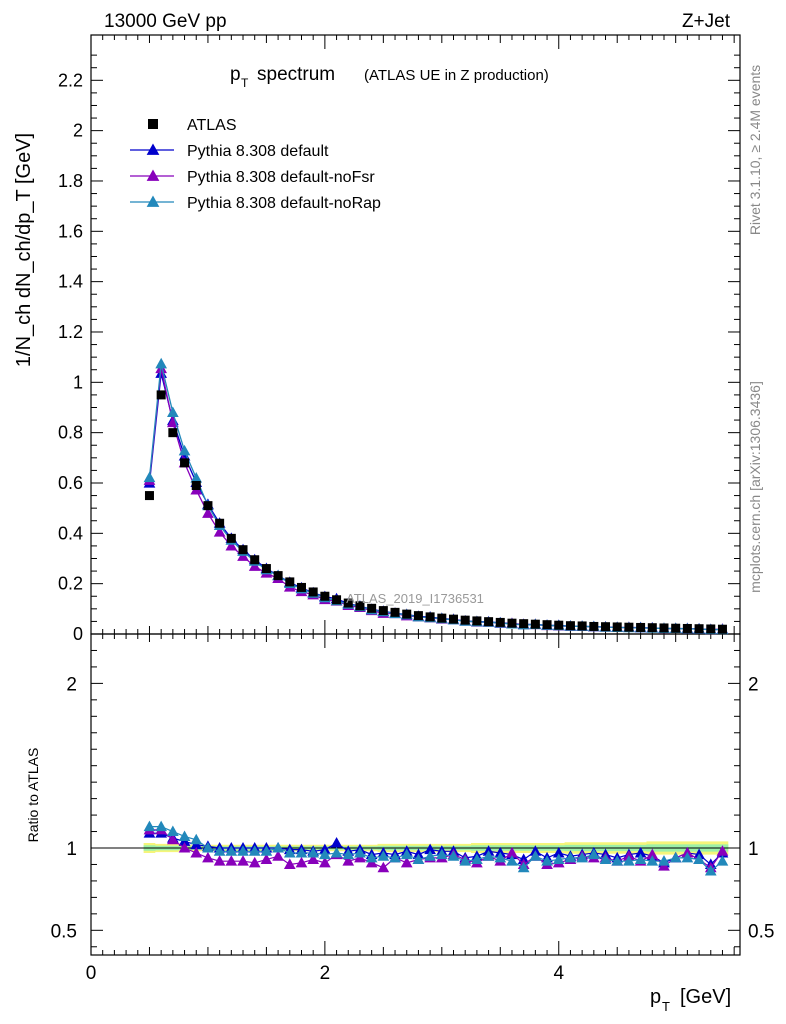  What do you see at coordinates (245, 83) in the screenshot?
I see `chart-title-sub: T` at bounding box center [245, 83].